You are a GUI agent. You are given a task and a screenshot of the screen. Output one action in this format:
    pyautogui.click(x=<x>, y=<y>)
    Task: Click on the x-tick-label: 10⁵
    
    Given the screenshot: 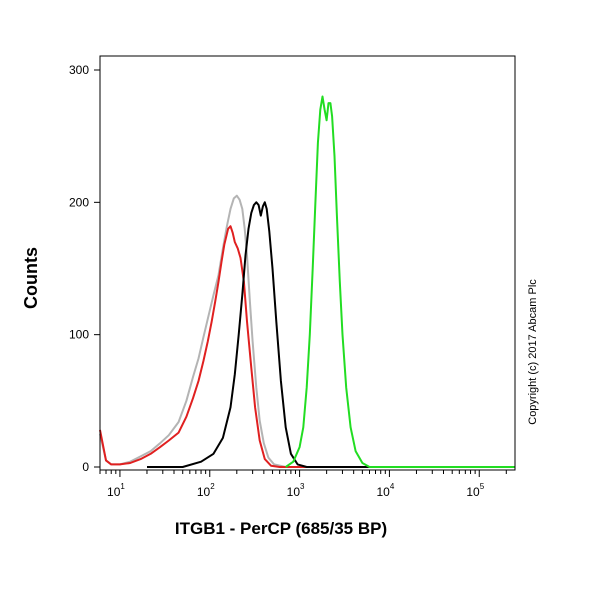 What is the action you would take?
    pyautogui.click(x=475, y=490)
    